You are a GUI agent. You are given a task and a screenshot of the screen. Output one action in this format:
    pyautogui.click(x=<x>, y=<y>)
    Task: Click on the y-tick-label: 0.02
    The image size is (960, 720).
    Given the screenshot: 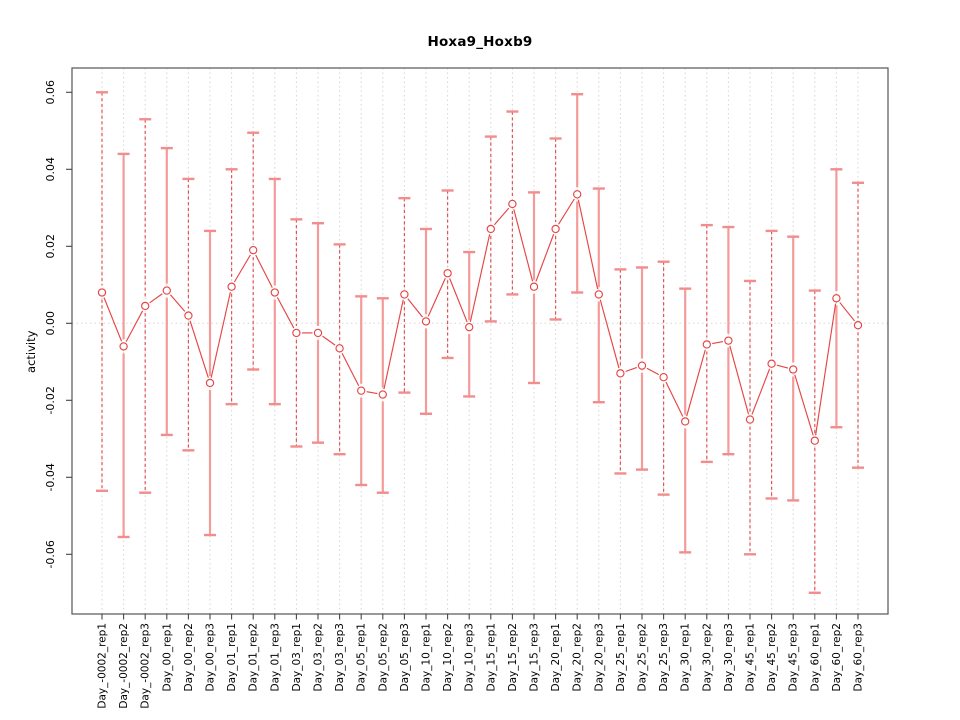 What is the action you would take?
    pyautogui.click(x=50, y=246)
    